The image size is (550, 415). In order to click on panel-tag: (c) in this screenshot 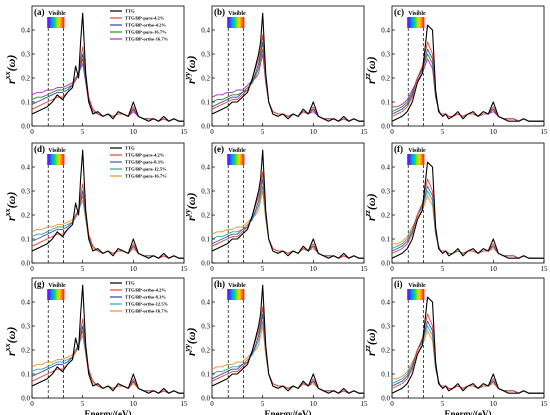, I will do `click(399, 12)`.